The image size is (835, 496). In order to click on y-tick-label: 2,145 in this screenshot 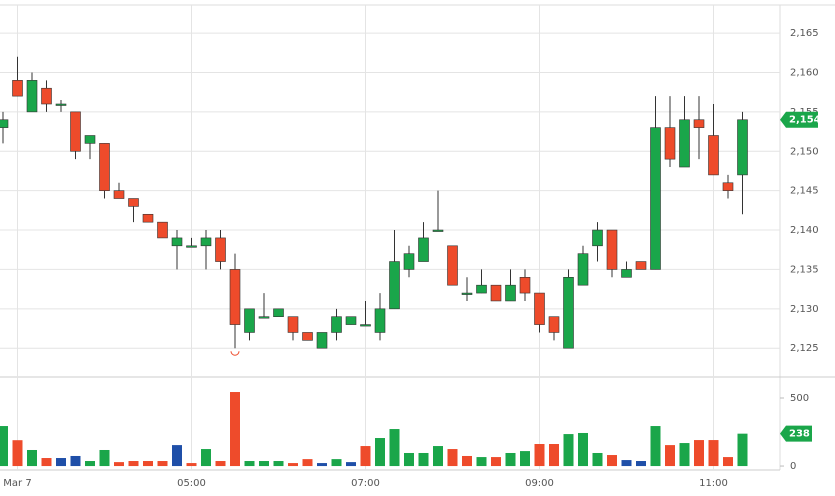, I will do `click(804, 191)`.